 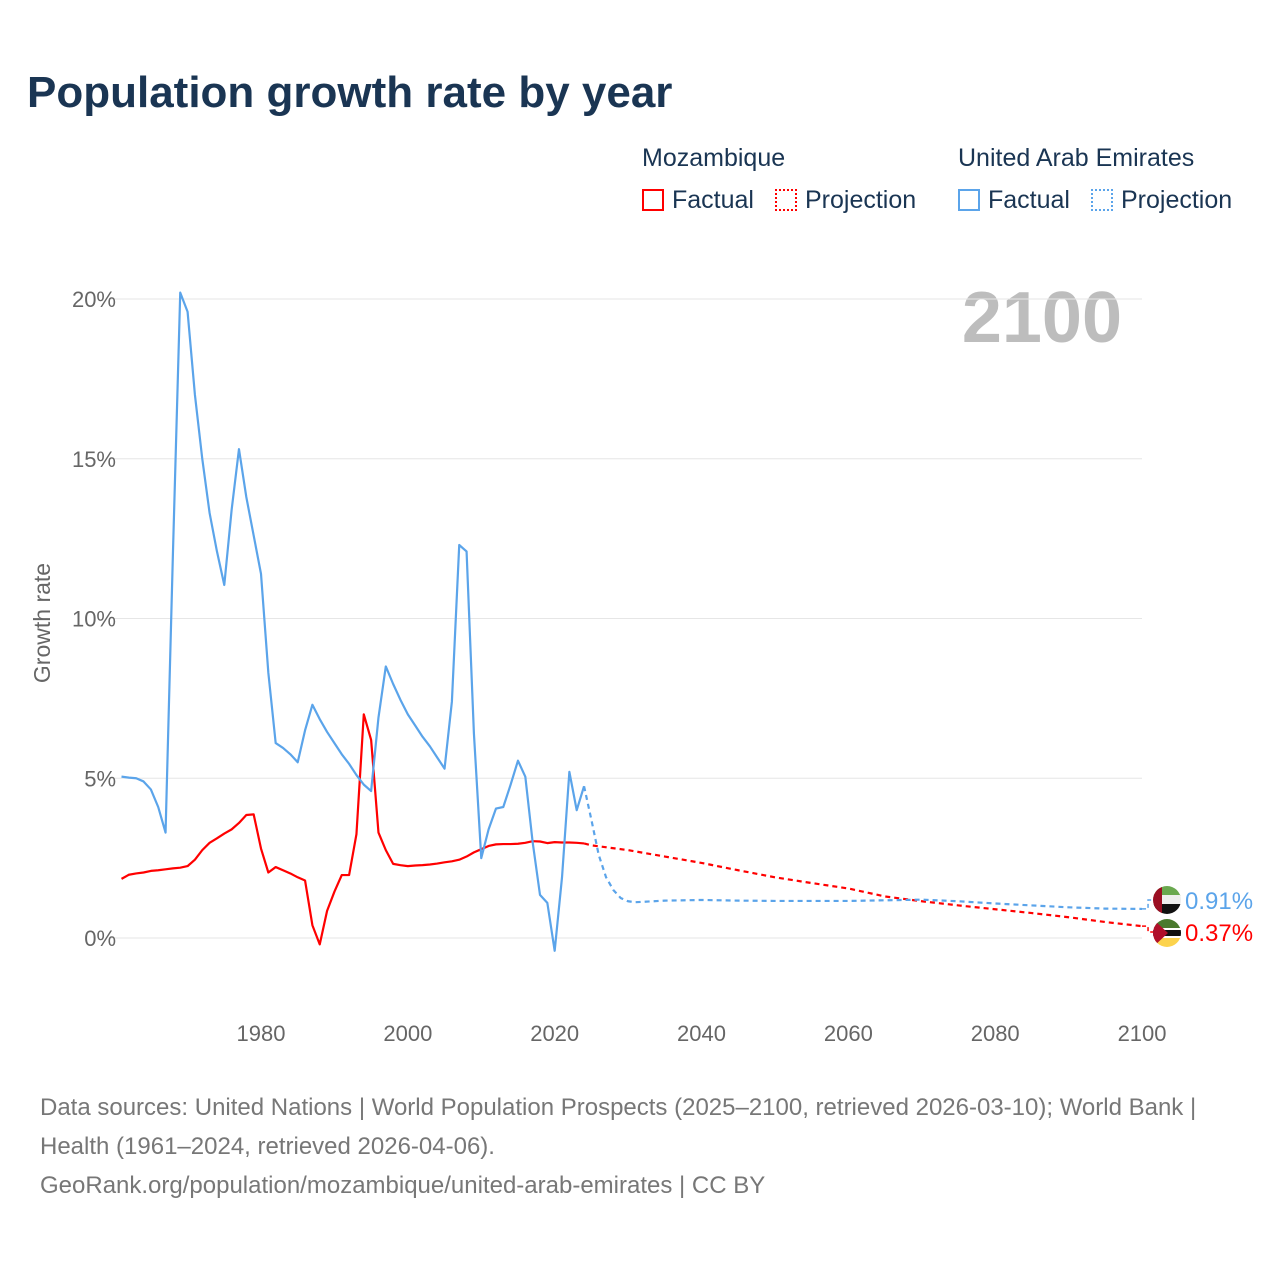 I want to click on triangle, so click(x=1160, y=933).